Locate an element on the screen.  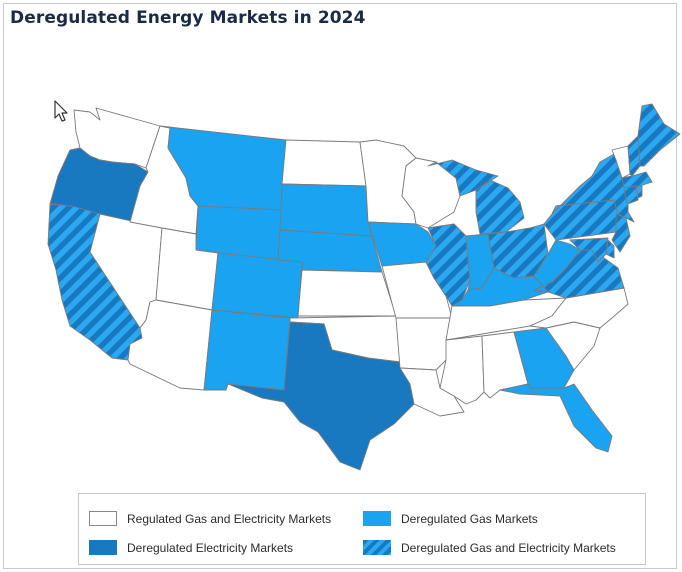
state-md is located at coordinates (589, 250).